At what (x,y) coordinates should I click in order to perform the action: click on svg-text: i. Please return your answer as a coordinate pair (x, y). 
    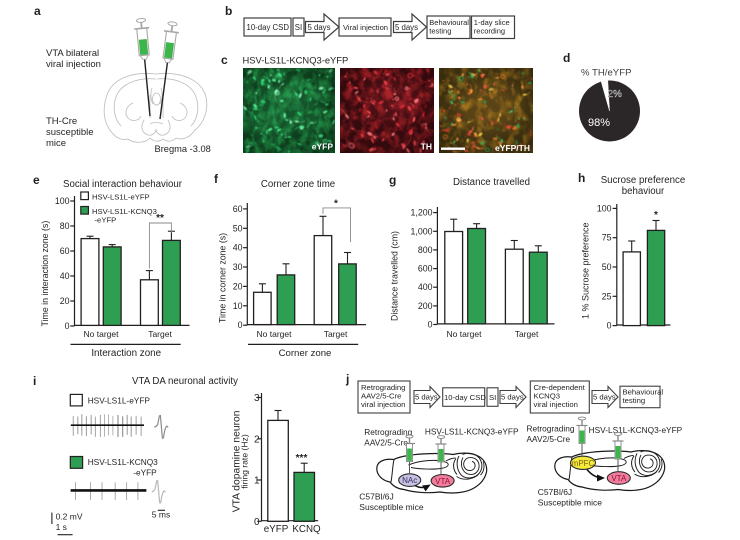
    Looking at the image, I should click on (34, 381).